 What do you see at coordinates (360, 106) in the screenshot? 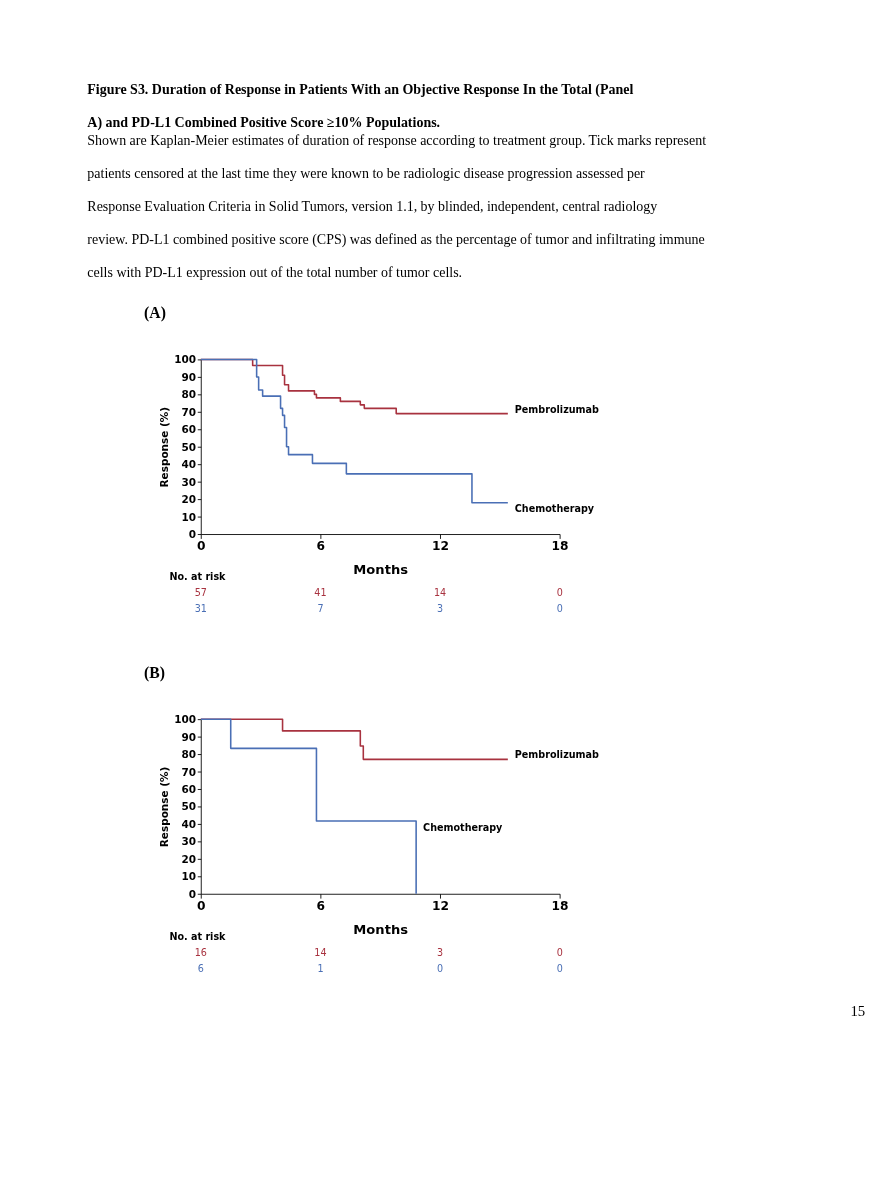
I see `chart-title: Figure S3. Duration of Response in Patients With an Objective Response In the Total (Panel A) and PD-L1 Combined Positive Score ≥10% Populations.` at bounding box center [360, 106].